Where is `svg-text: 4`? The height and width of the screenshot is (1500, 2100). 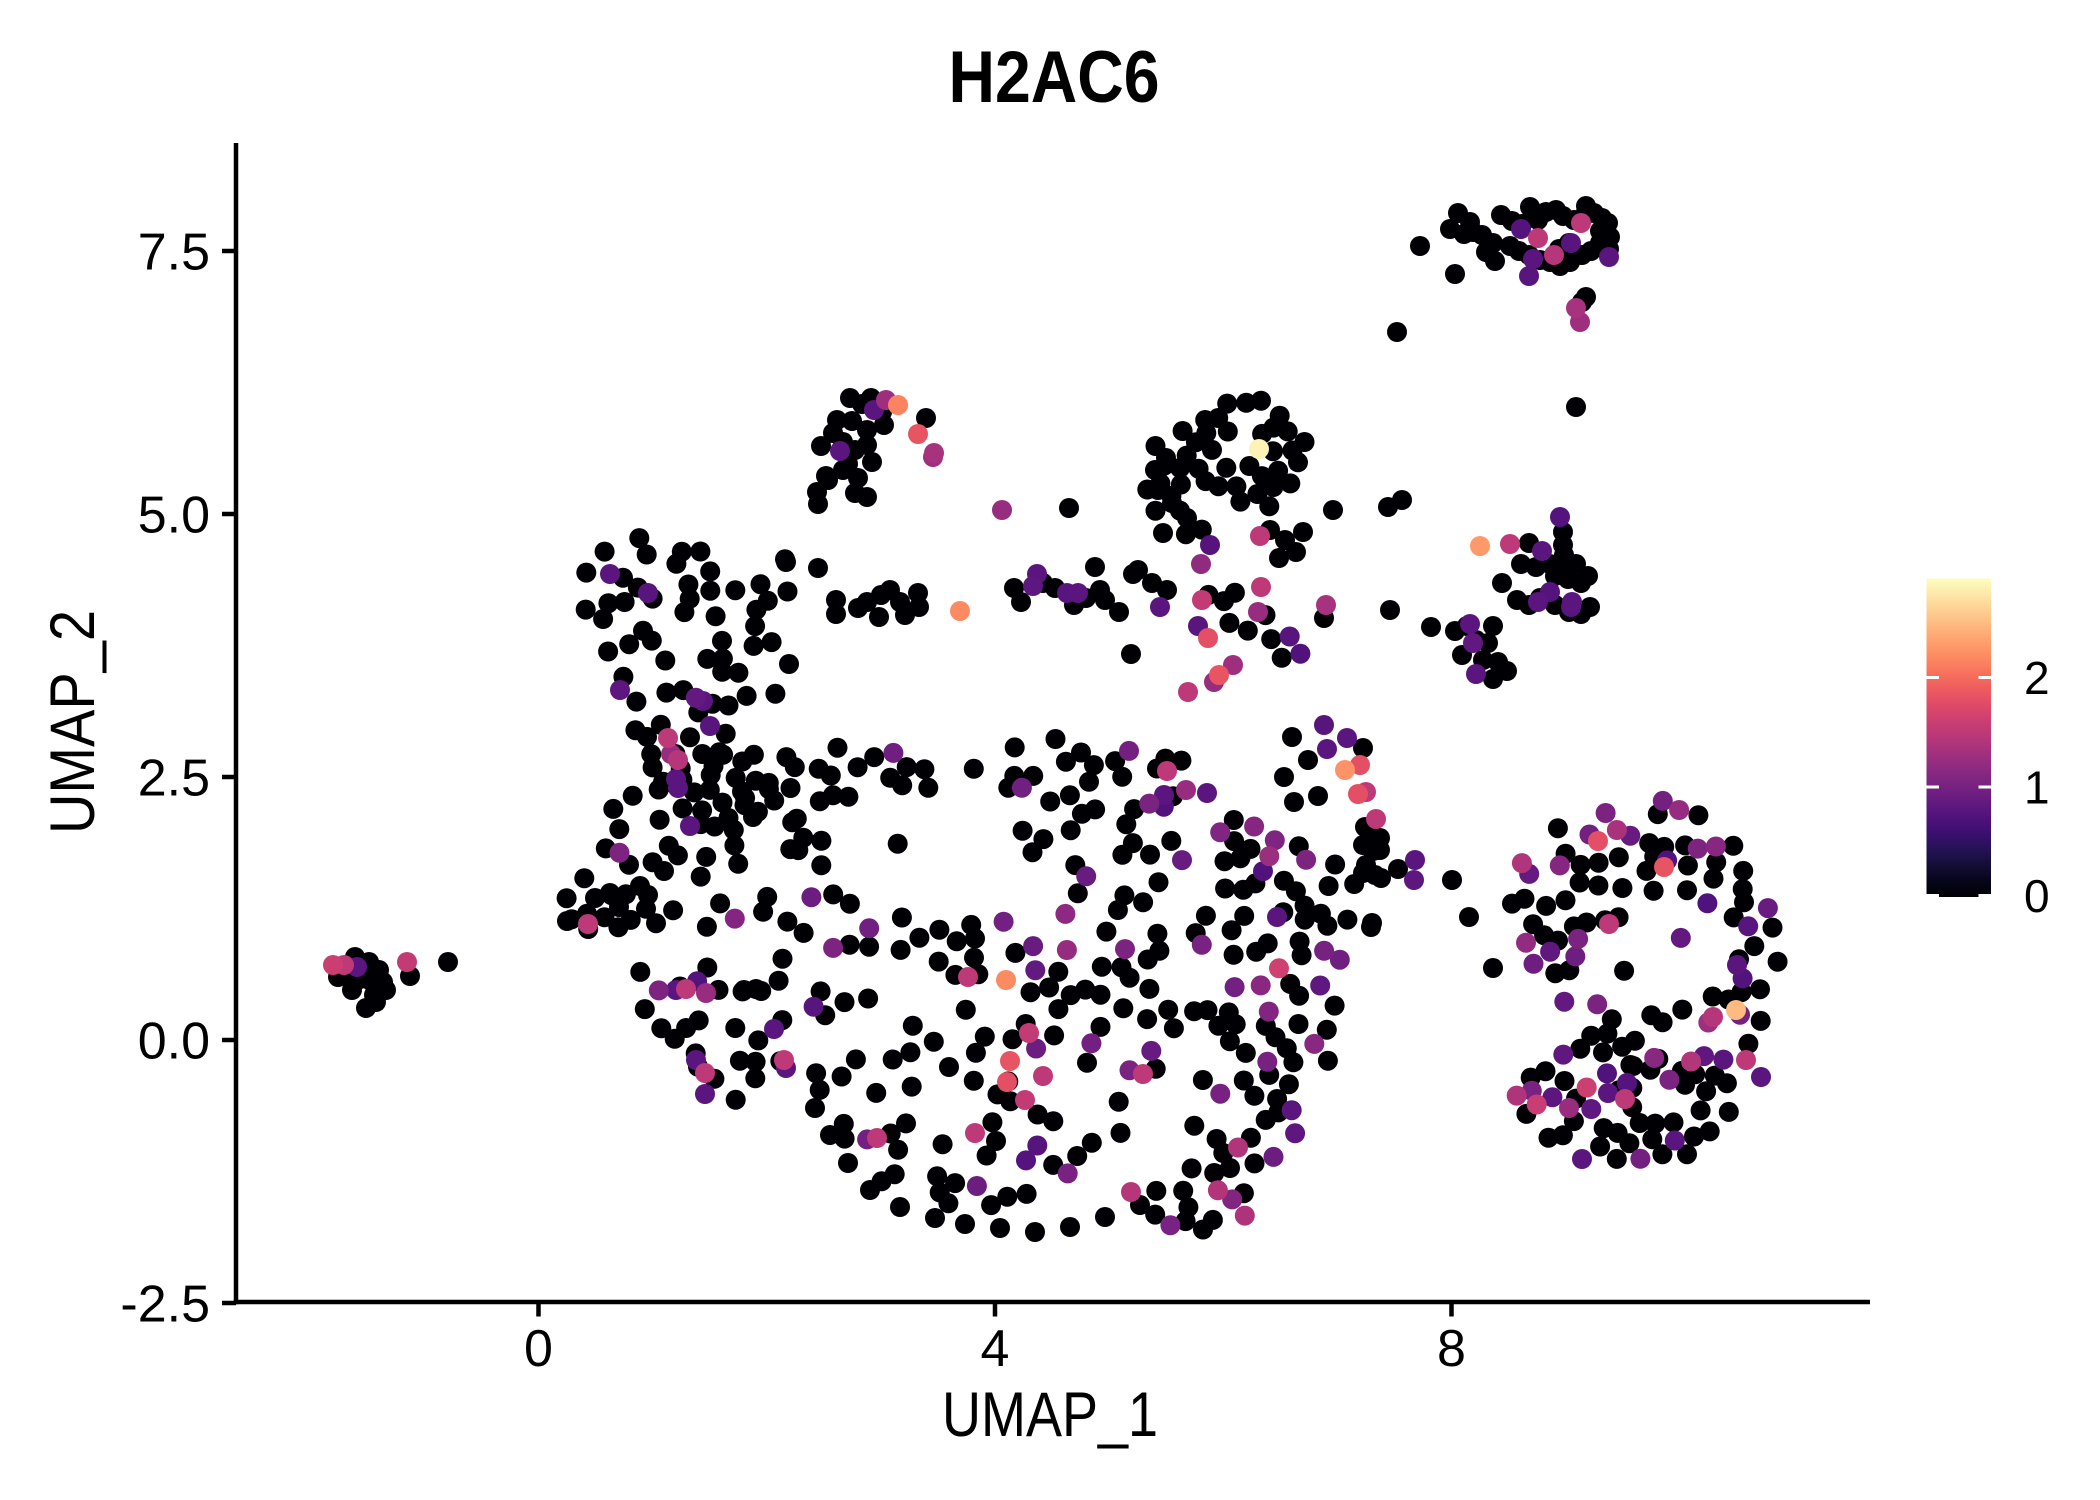
svg-text: 4 is located at coordinates (995, 1349).